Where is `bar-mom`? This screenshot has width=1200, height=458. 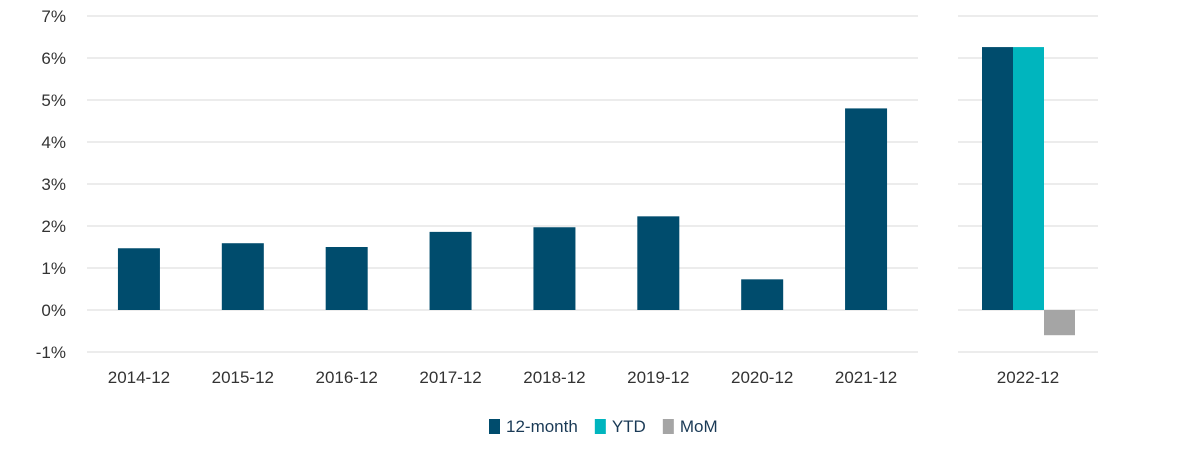
bar-mom is located at coordinates (1059, 323).